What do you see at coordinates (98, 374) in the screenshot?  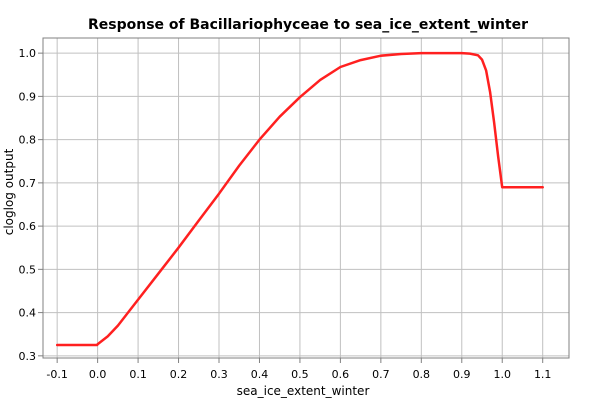 I see `x-tick-label: 0.0` at bounding box center [98, 374].